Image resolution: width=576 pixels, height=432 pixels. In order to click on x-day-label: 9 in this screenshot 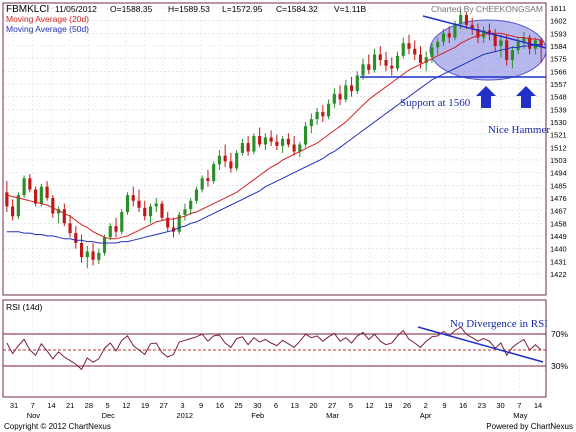, I will do `click(444, 405)`.